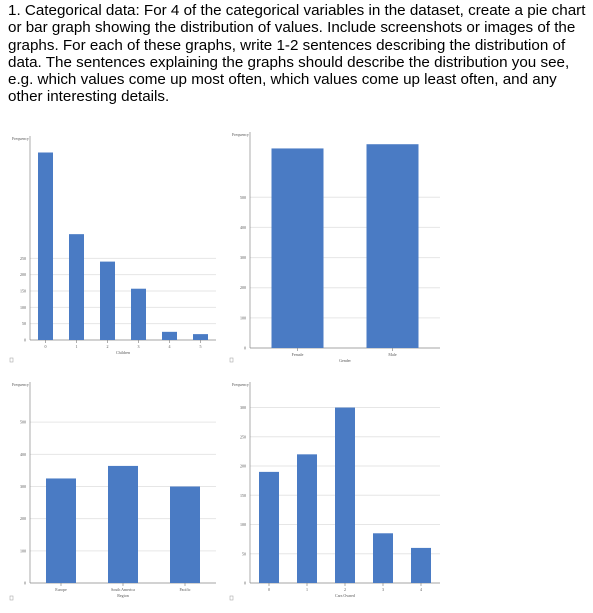 Image resolution: width=593 pixels, height=613 pixels. Describe the element at coordinates (123, 589) in the screenshot. I see `x-tick-label: South America` at that location.